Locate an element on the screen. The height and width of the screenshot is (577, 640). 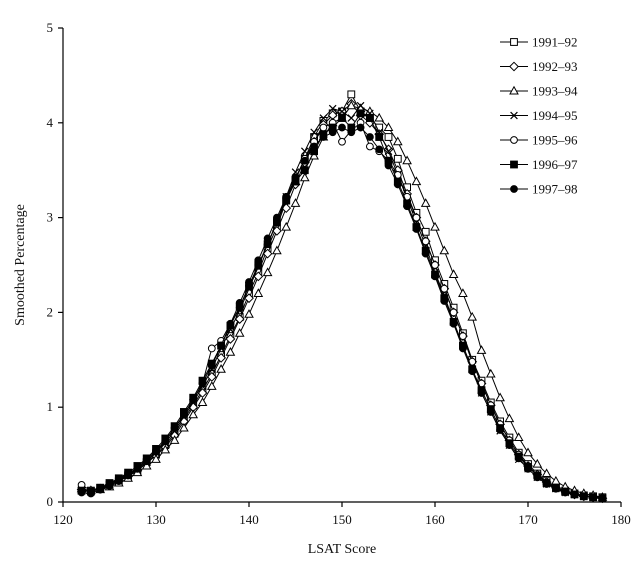
y-tick-label: 2 is located at coordinates (50, 311).